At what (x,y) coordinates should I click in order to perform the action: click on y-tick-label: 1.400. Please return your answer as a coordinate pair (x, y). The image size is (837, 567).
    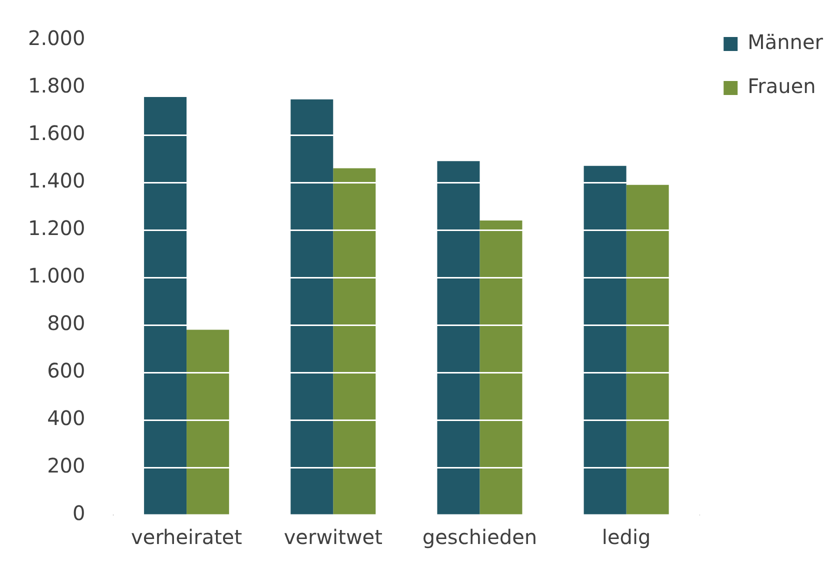
    Looking at the image, I should click on (57, 180).